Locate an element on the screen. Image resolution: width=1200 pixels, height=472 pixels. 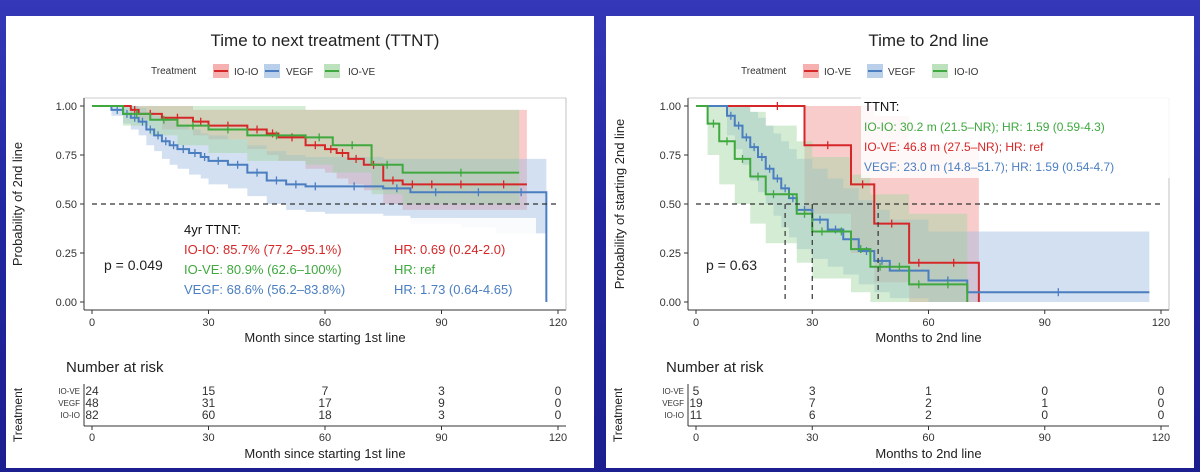
annotation-hr-io-io: HR: 0.69 (0.24-2.0) is located at coordinates (449, 249).